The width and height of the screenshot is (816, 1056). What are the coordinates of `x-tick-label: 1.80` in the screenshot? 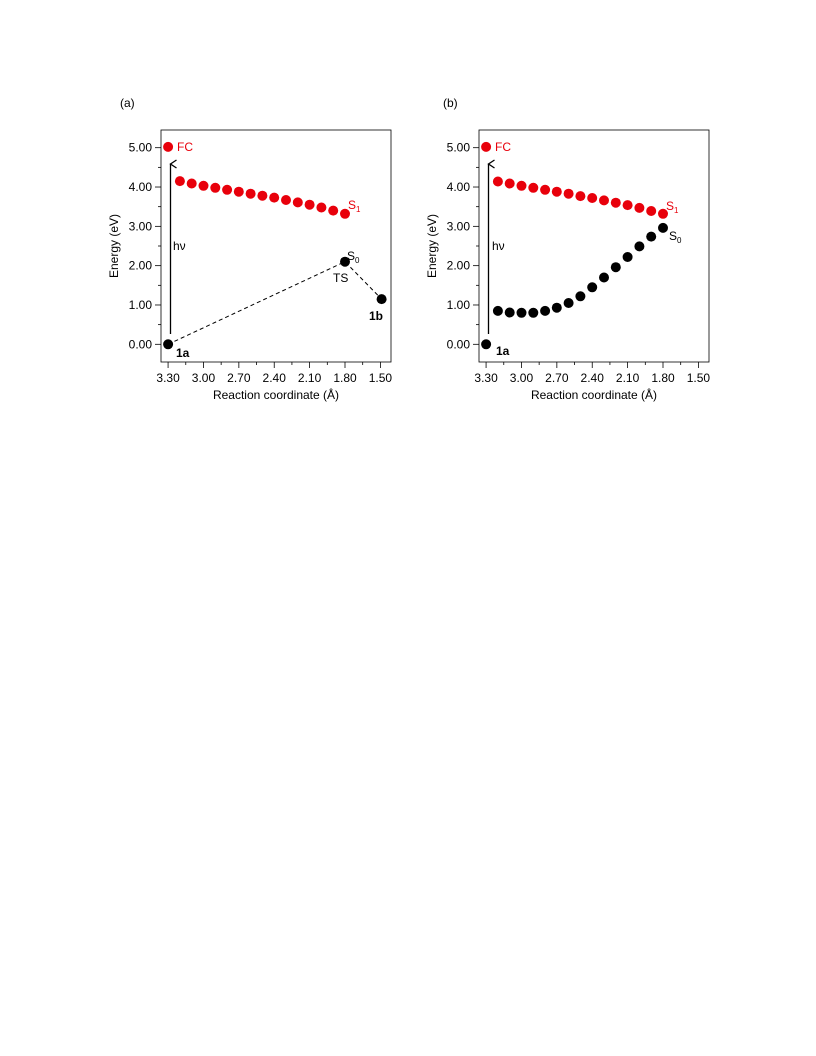 It's located at (663, 378).